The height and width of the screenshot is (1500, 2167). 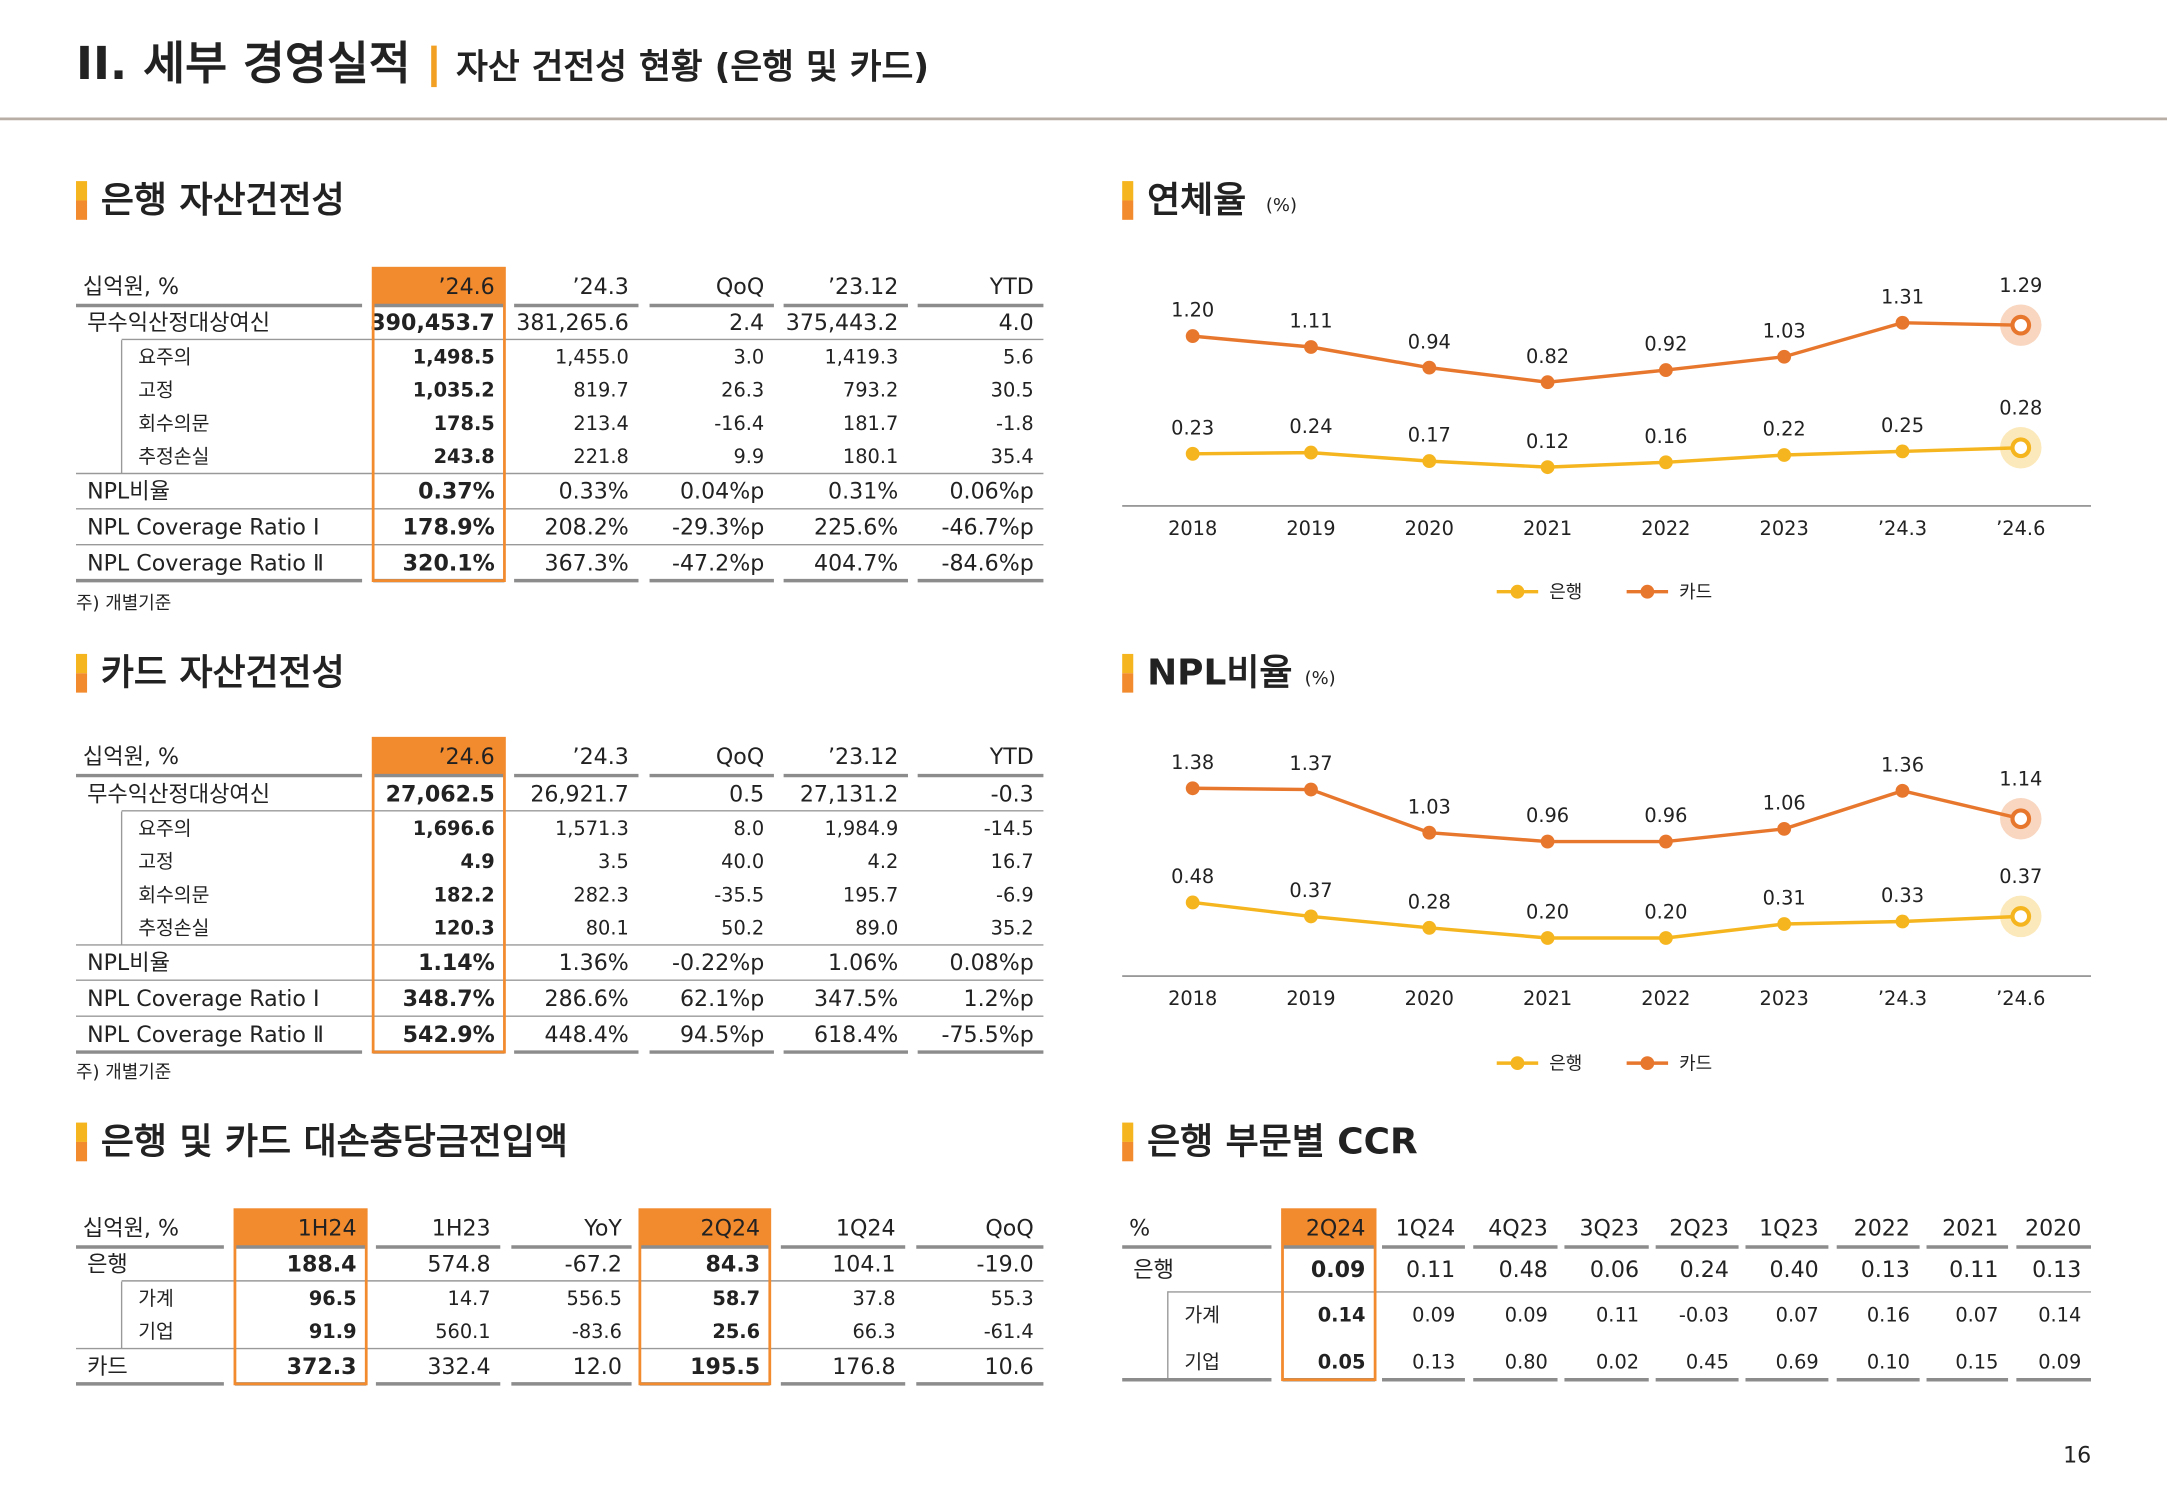 What do you see at coordinates (740, 287) in the screenshot?
I see `column-header: QoQ` at bounding box center [740, 287].